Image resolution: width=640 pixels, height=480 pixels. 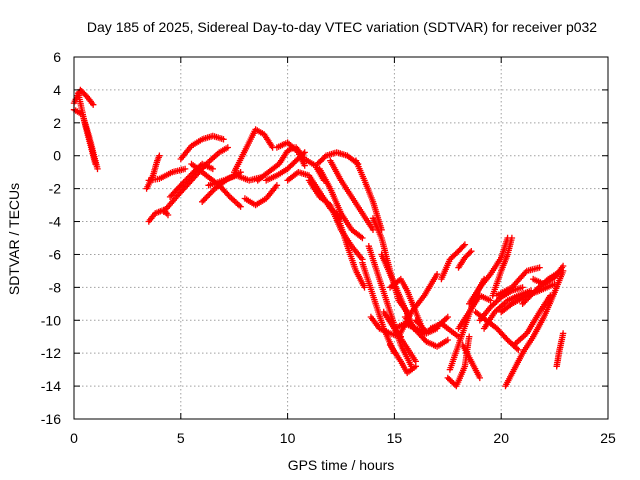 What do you see at coordinates (55, 189) in the screenshot?
I see `y-tick-label: -2` at bounding box center [55, 189].